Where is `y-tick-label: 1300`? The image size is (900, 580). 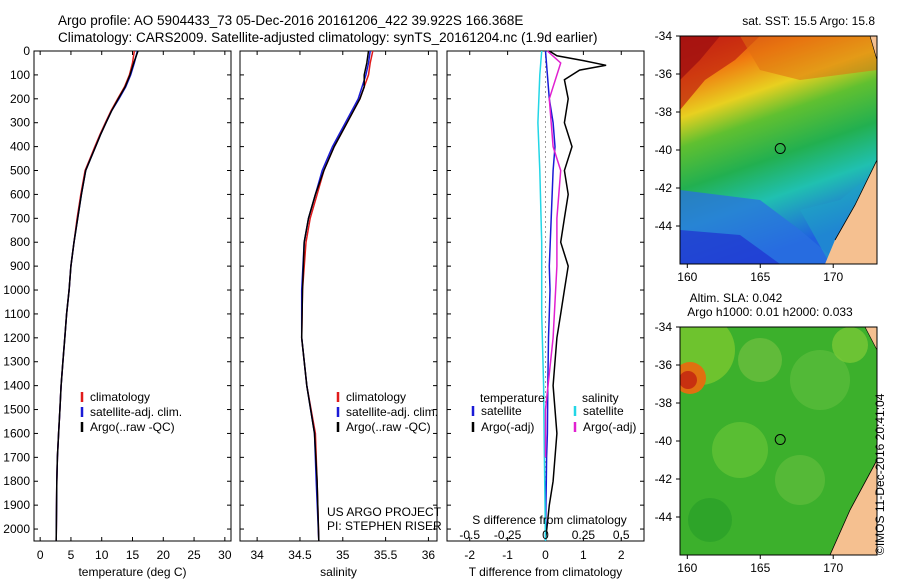
y-tick-label: 1300 is located at coordinates (16, 362).